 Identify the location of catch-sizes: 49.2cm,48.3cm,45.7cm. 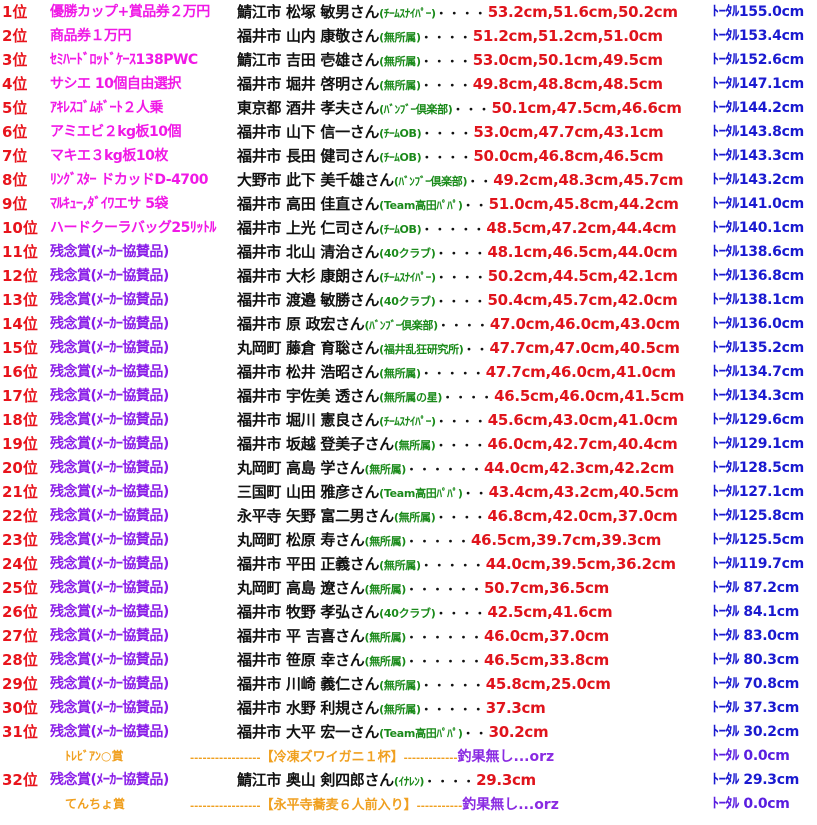
(588, 180).